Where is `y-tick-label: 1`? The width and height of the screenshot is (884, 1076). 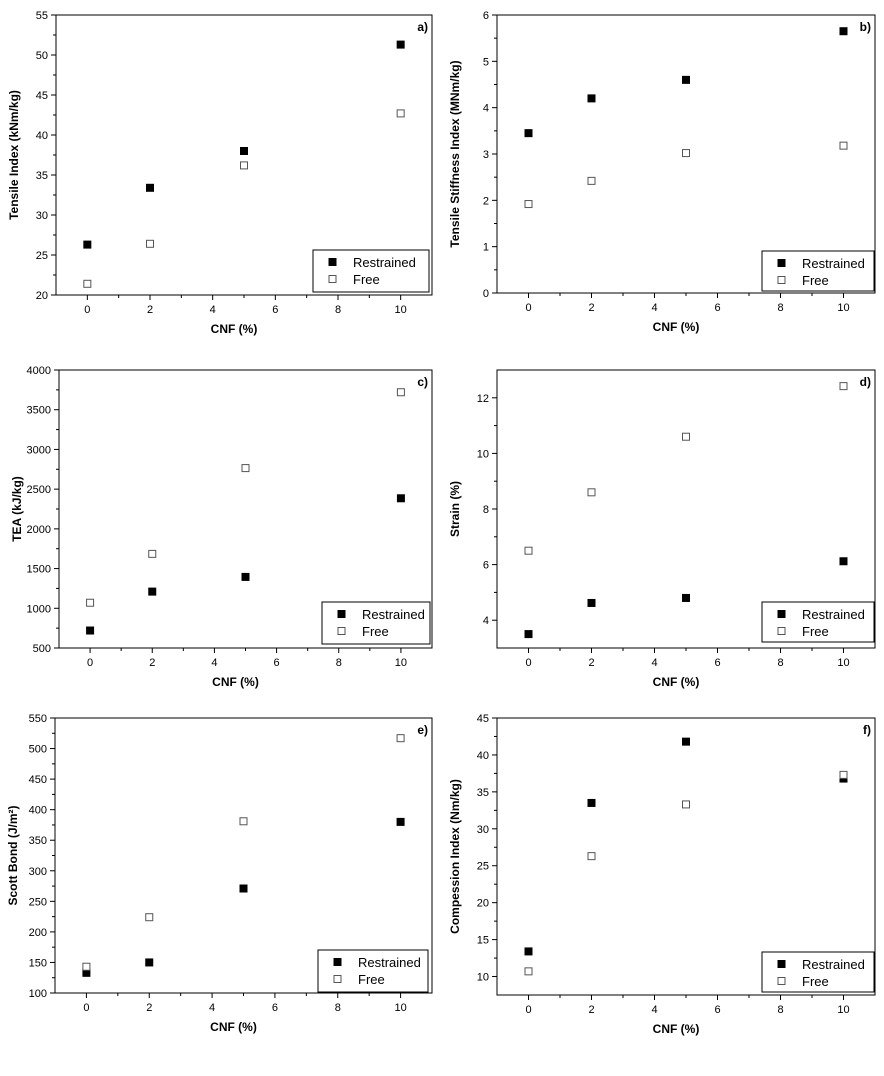 y-tick-label: 1 is located at coordinates (486, 248).